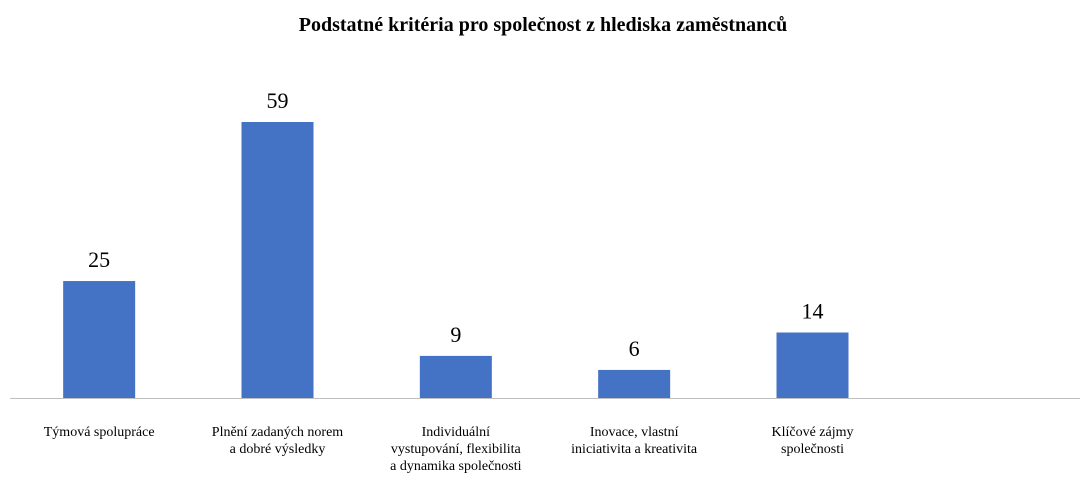 The image size is (1086, 482). What do you see at coordinates (99, 432) in the screenshot?
I see `x-tick-label: Týmová spolupráce` at bounding box center [99, 432].